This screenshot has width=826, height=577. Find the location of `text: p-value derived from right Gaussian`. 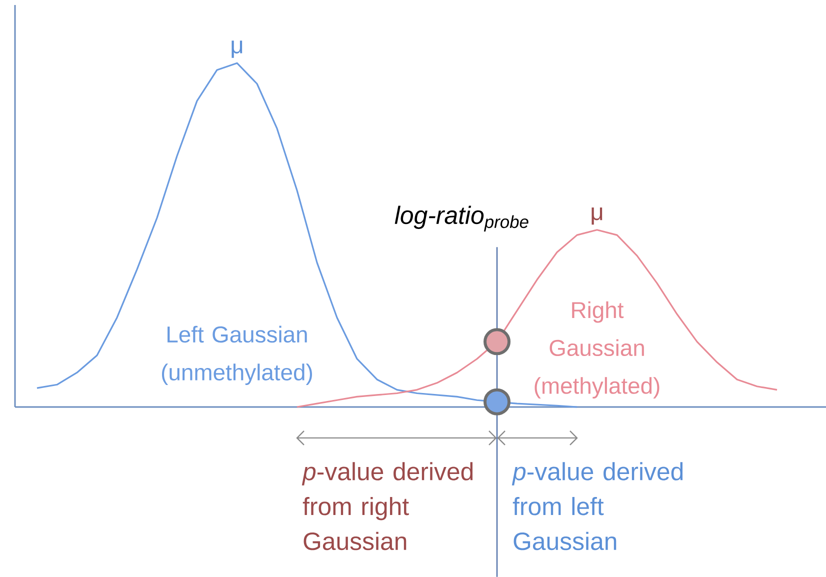

text: p-value derived from right Gaussian is located at coordinates (387, 506).